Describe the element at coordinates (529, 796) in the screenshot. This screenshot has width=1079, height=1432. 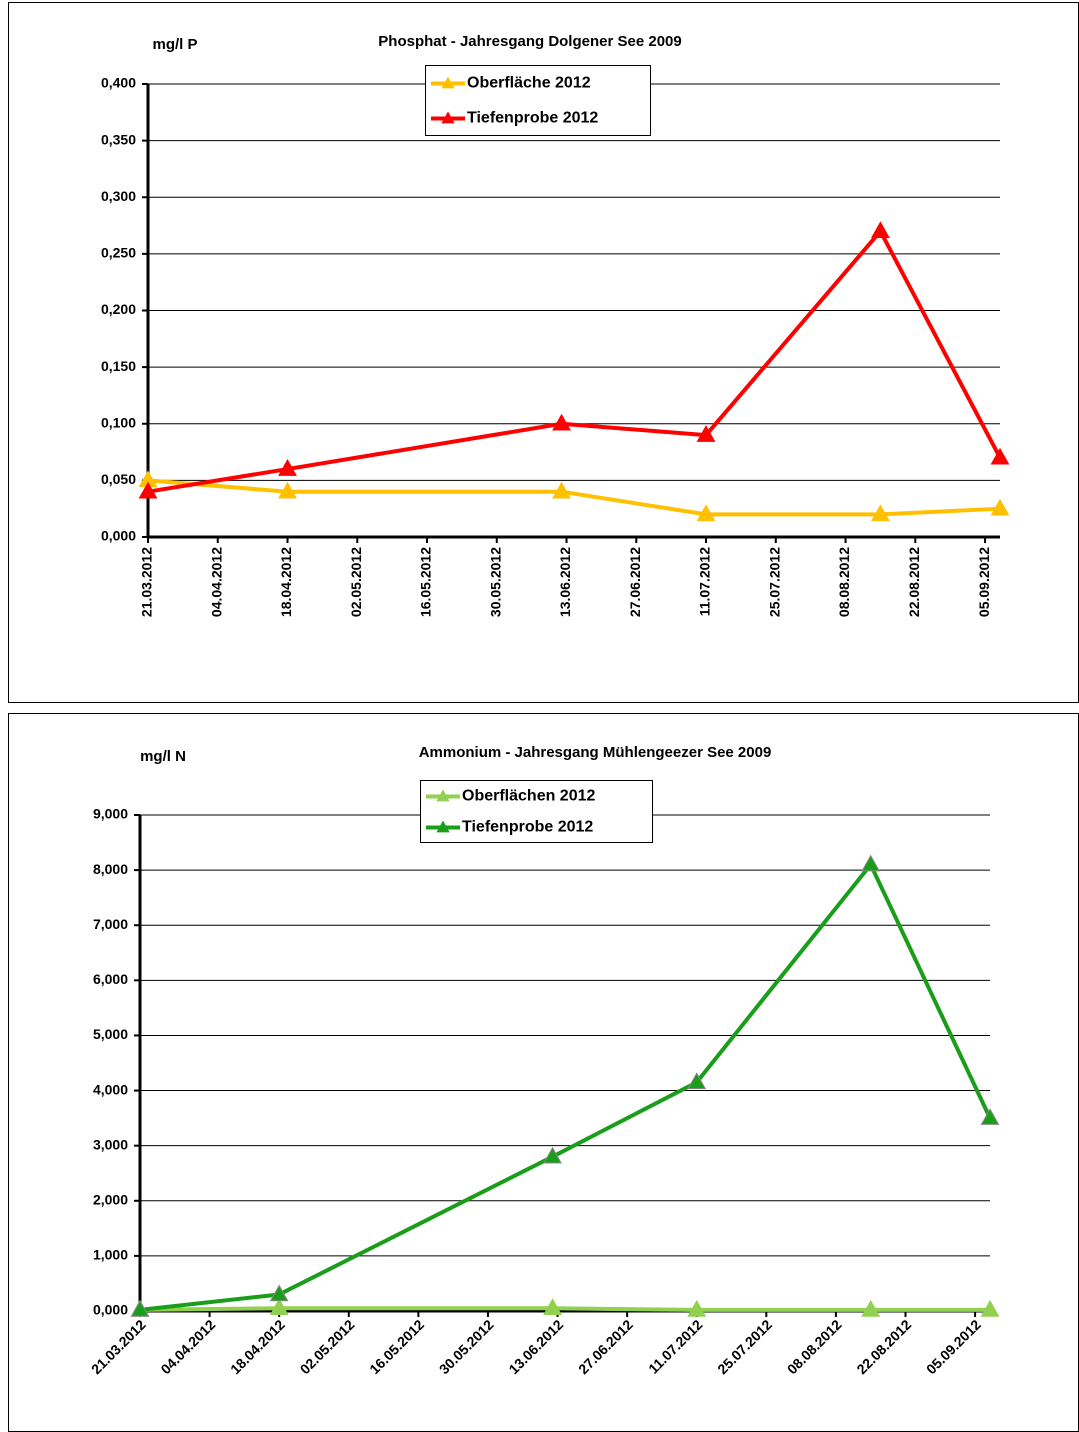
I see `legend-label: Oberflächen 2012` at that location.